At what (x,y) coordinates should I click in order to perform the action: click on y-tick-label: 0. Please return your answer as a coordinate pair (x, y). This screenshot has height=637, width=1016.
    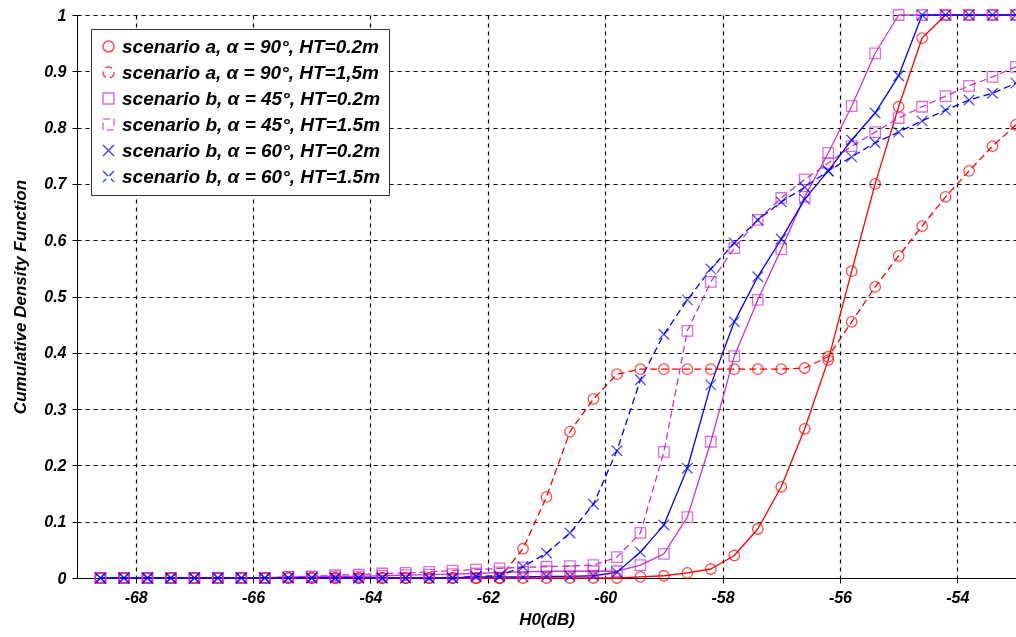
    Looking at the image, I should click on (62, 578).